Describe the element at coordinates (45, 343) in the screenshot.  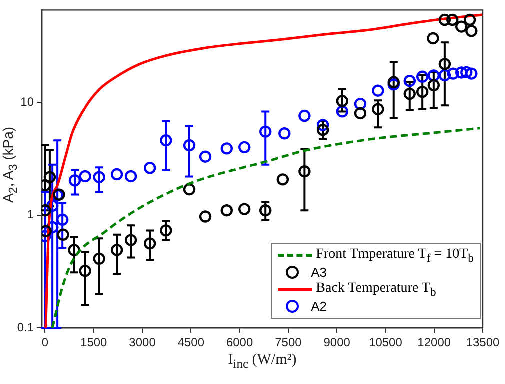
I see `x-tick-label: 0` at that location.